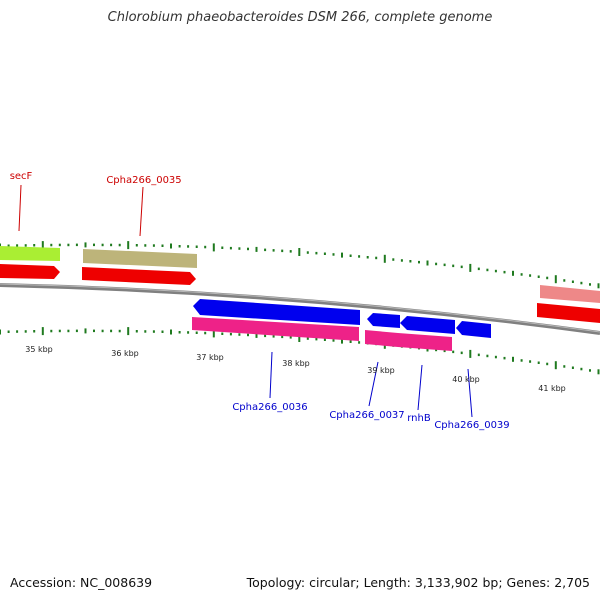 The image size is (600, 600). What do you see at coordinates (366, 415) in the screenshot?
I see `label-cpha266-0037: Cpha266_0037` at bounding box center [366, 415].